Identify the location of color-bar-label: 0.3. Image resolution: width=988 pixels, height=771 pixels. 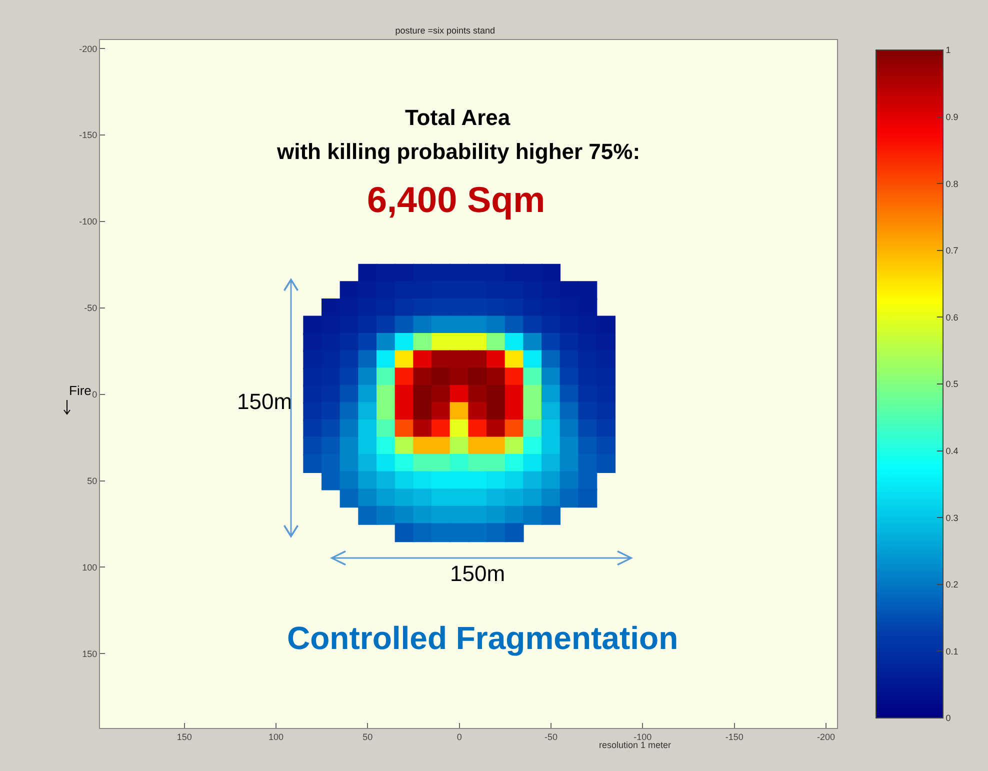
(952, 517).